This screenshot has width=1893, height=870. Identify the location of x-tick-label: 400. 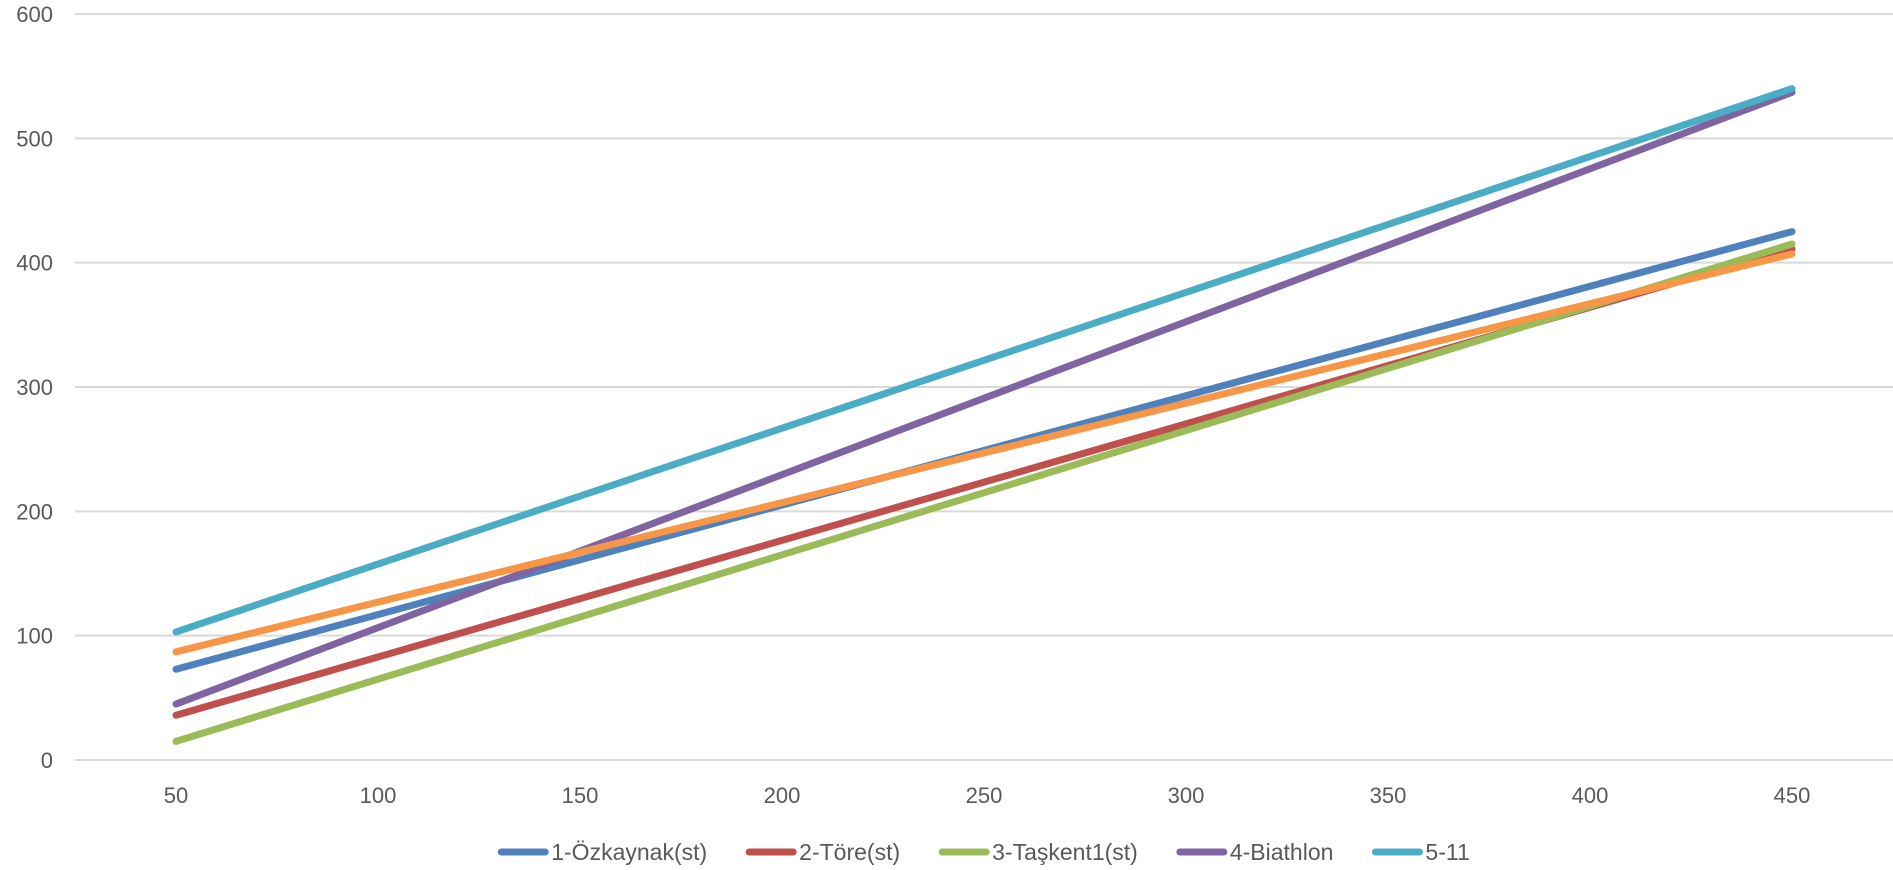
(1590, 795).